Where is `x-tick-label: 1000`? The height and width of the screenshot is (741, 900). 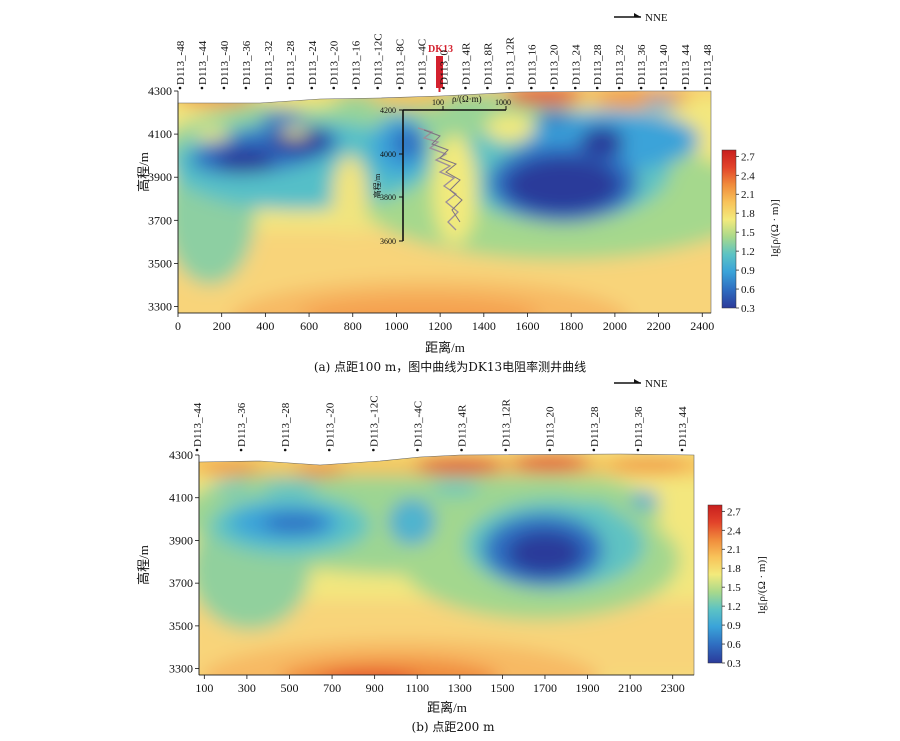 x-tick-label: 1000 is located at coordinates (396, 326).